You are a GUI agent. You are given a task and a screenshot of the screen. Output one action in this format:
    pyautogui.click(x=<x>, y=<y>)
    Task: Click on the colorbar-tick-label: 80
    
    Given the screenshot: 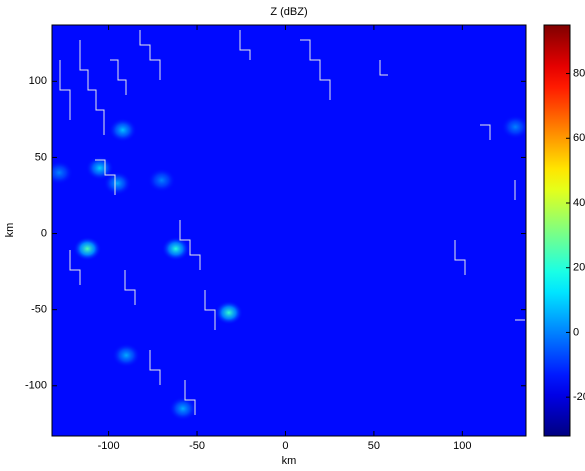 What is the action you would take?
    pyautogui.click(x=579, y=73)
    